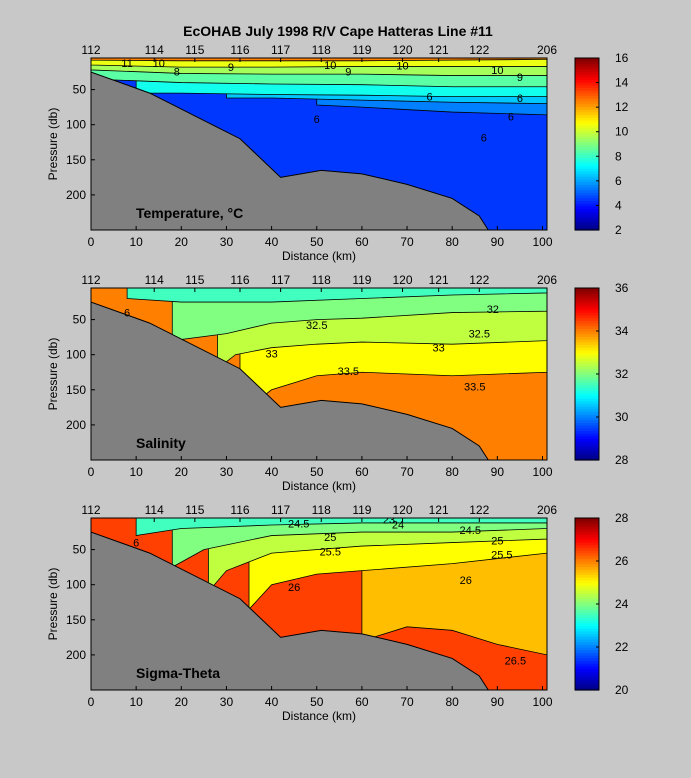 This screenshot has width=691, height=778. I want to click on y-tick-label: 150, so click(76, 620).